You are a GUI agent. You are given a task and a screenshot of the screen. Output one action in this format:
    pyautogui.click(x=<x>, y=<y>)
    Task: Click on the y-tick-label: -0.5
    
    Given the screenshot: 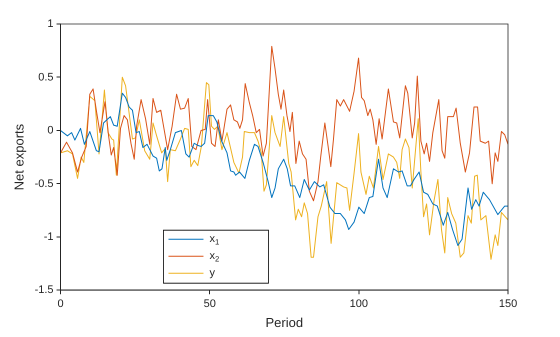 What is the action you would take?
    pyautogui.click(x=44, y=184)
    